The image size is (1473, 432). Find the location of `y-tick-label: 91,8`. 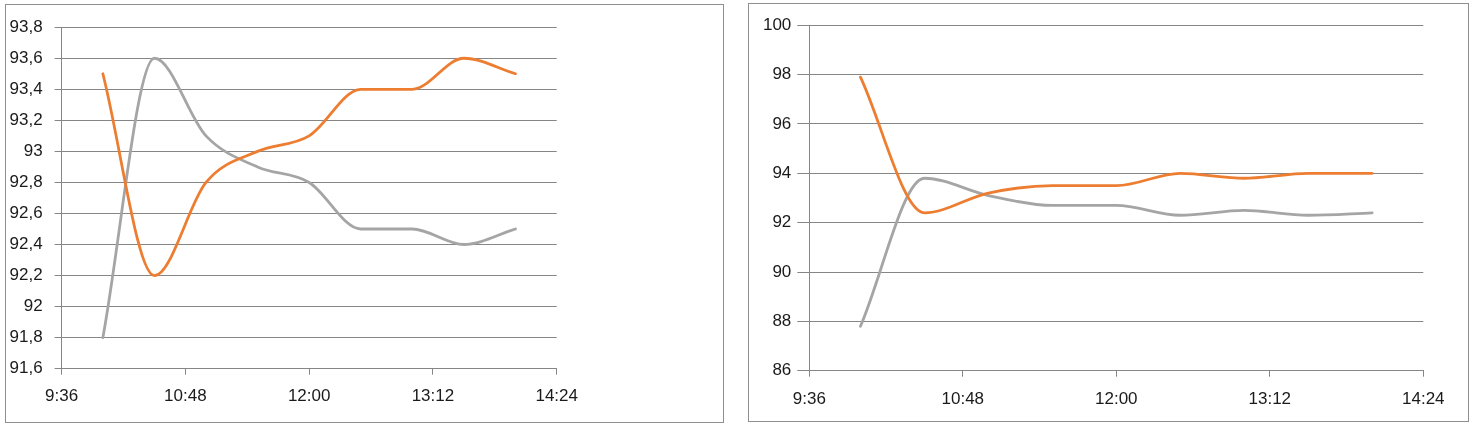

y-tick-label: 91,8 is located at coordinates (26, 337).